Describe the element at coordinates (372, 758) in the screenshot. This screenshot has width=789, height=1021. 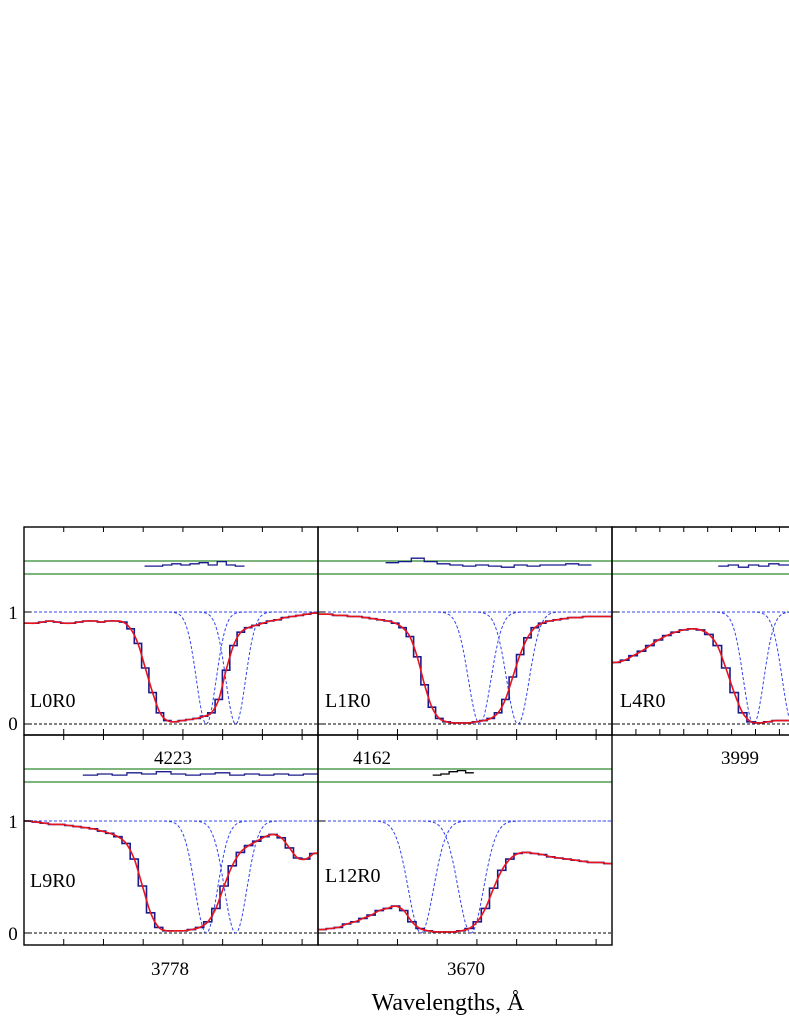
I see `x-tick-label-4162: 4162` at that location.